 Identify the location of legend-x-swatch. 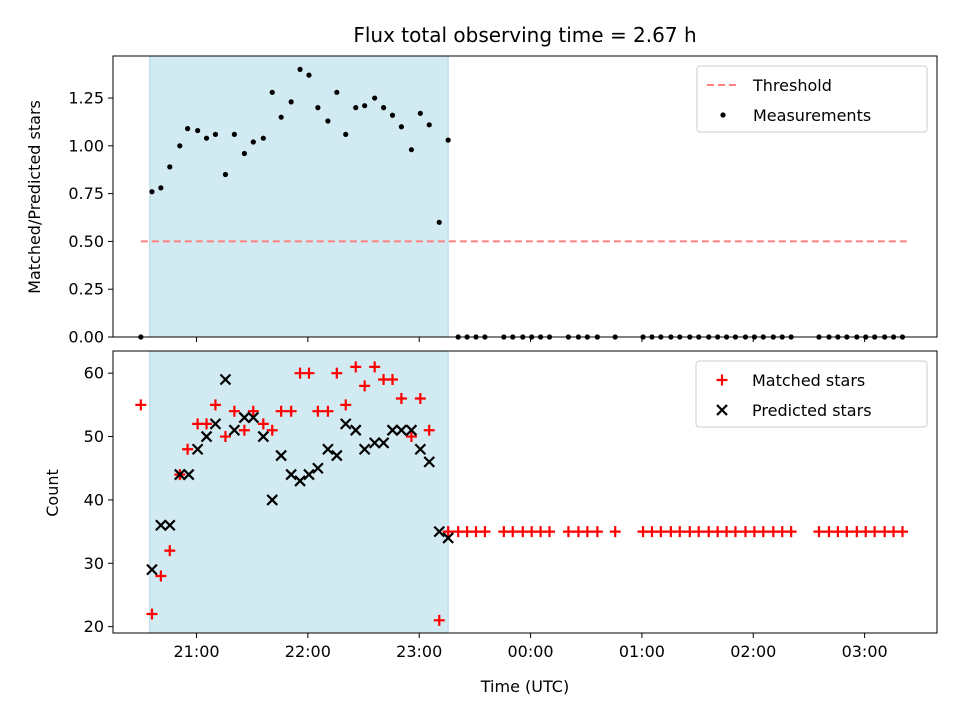
(722, 410).